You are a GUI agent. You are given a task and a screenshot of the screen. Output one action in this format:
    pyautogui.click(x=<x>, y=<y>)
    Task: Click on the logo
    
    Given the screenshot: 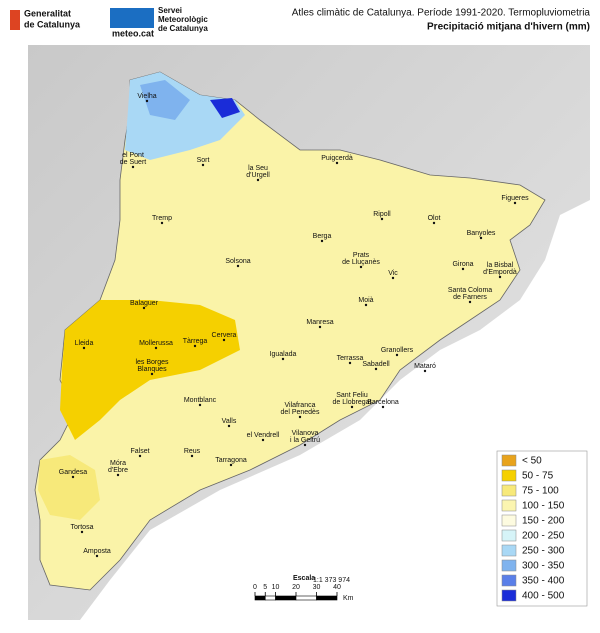 What is the action you would take?
    pyautogui.click(x=82, y=19)
    